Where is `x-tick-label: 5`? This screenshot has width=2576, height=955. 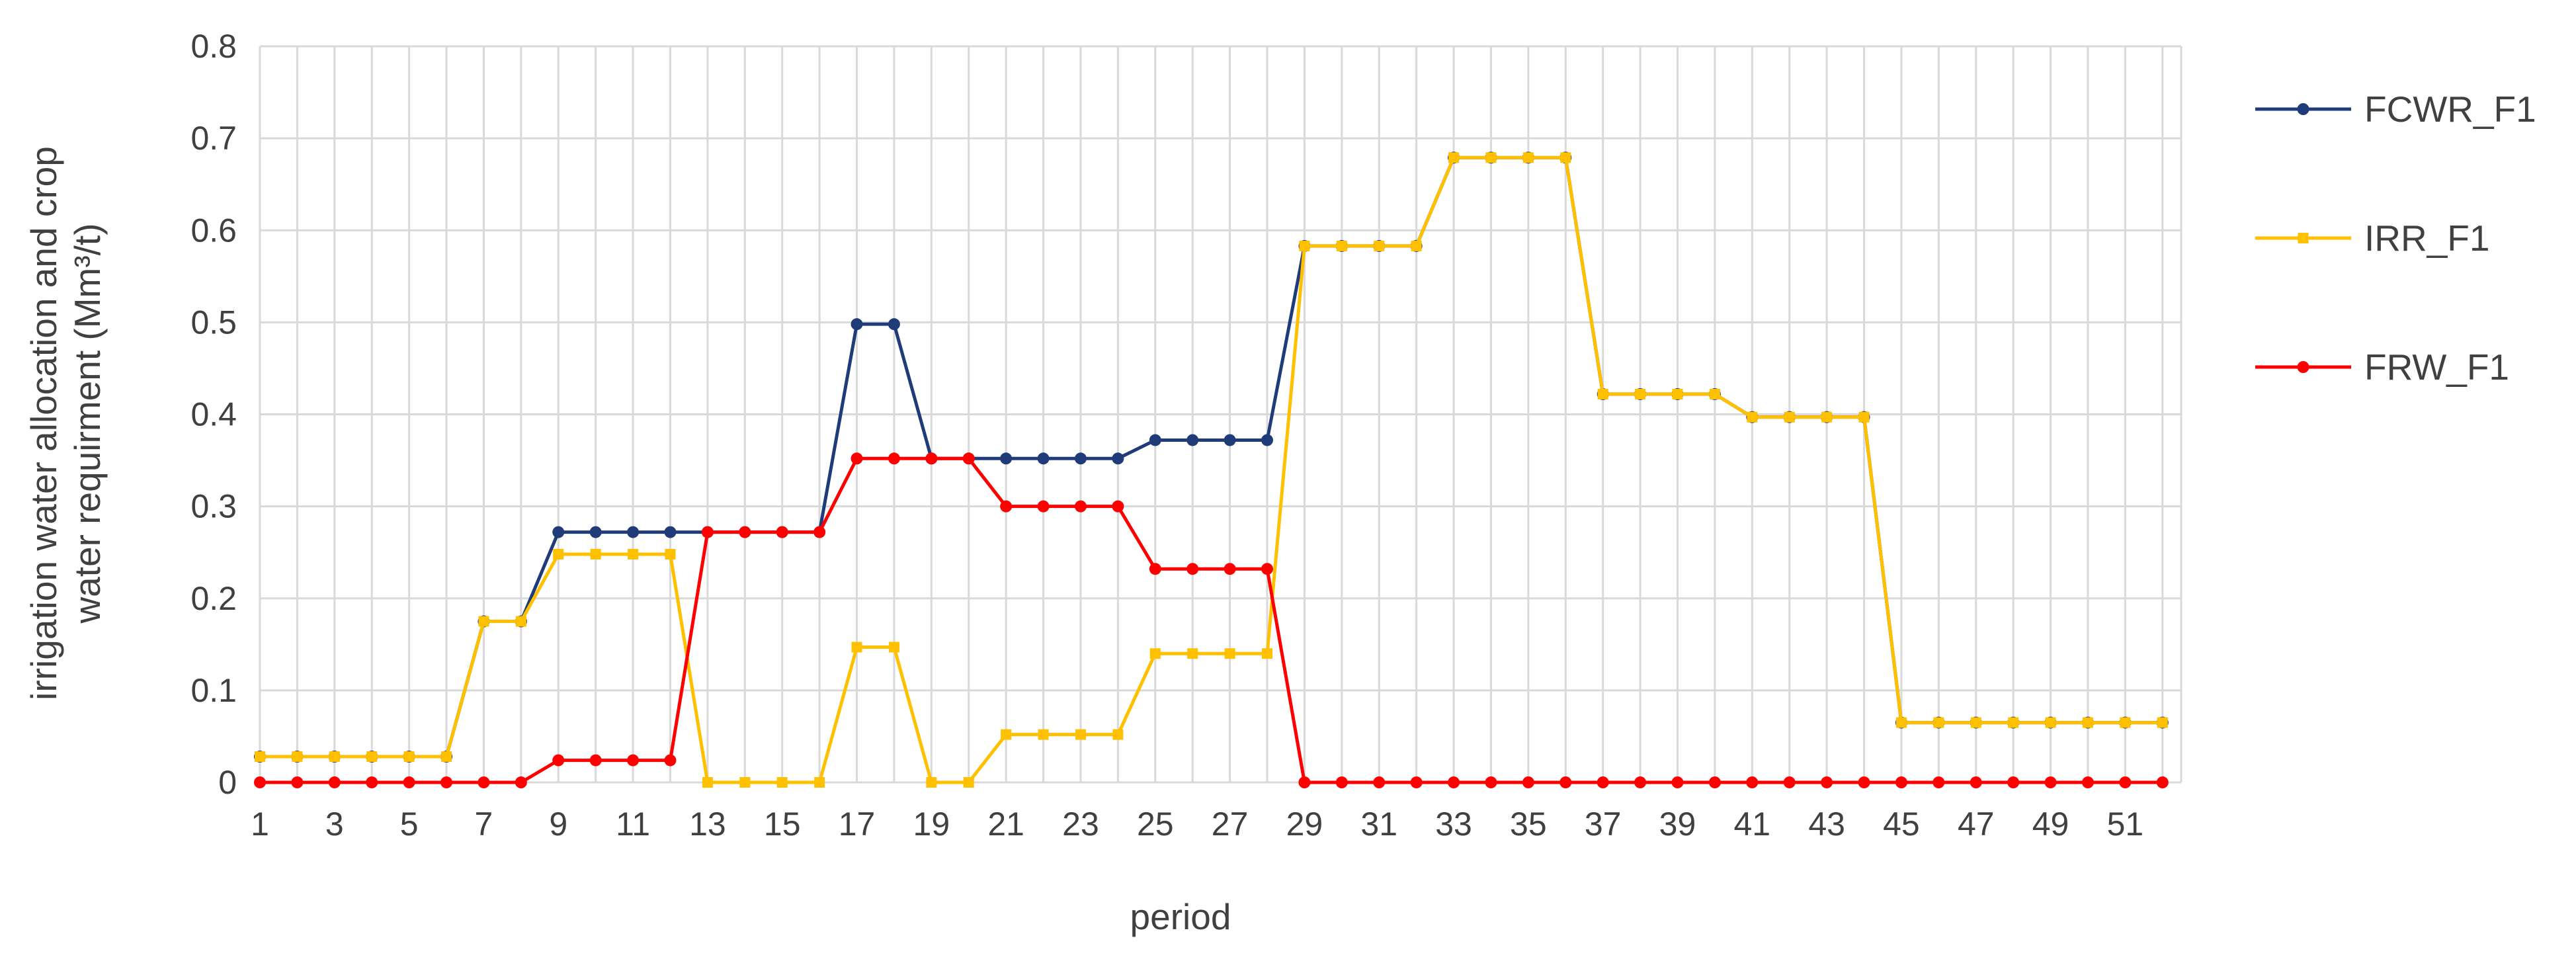 x-tick-label: 5 is located at coordinates (409, 824).